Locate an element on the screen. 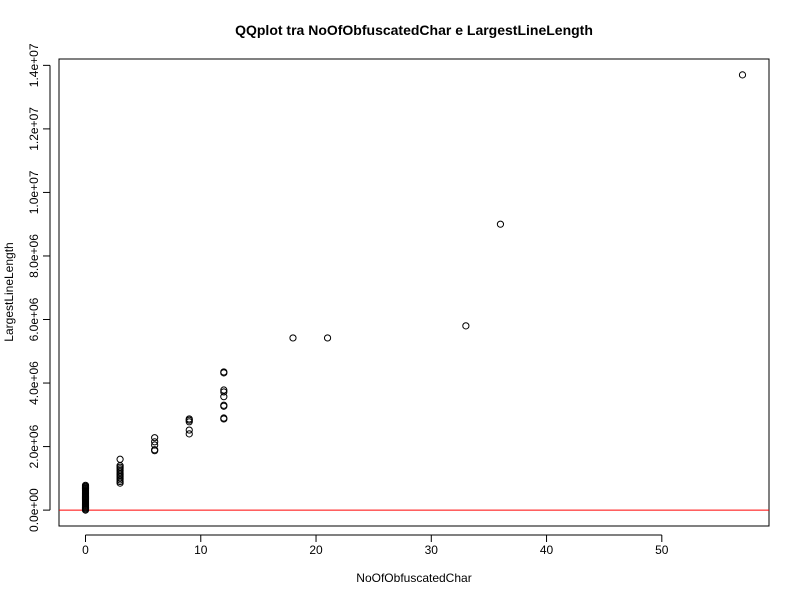 The image size is (800, 600). x-tick-label: 20 is located at coordinates (316, 550).